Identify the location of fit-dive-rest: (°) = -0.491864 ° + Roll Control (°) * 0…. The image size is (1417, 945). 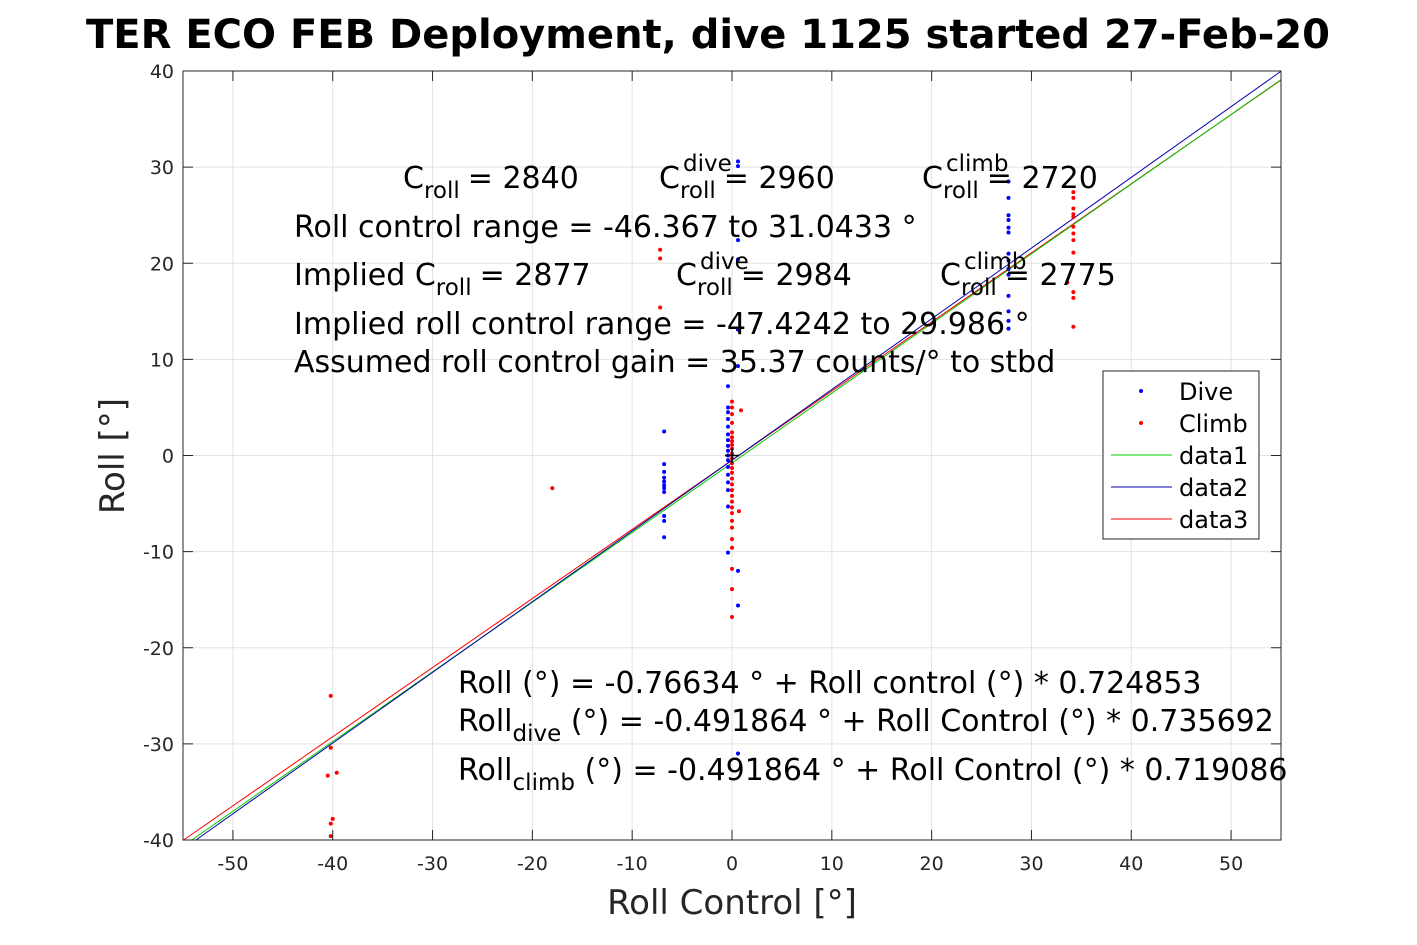
(917, 721).